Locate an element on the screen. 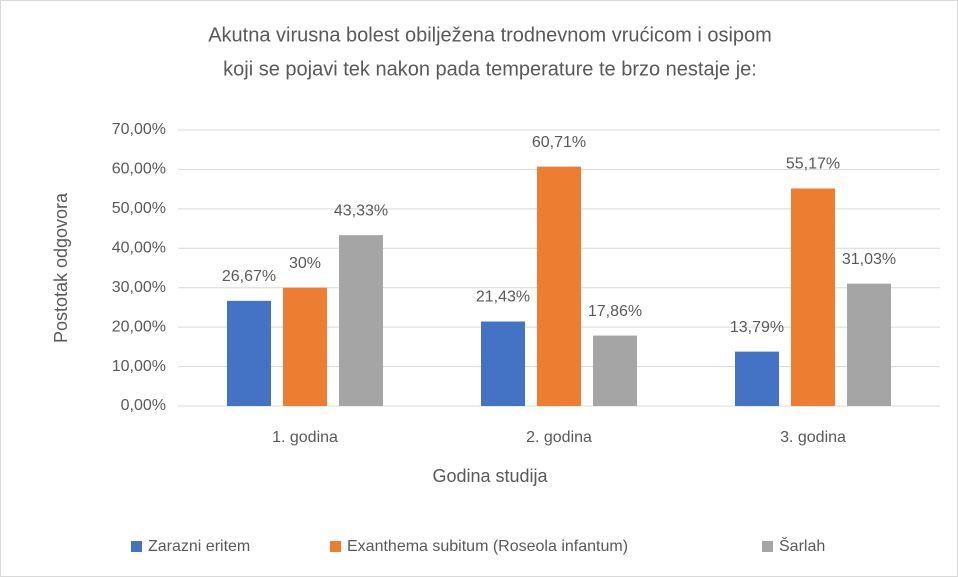  y-tick-label: 30,00% is located at coordinates (139, 287).